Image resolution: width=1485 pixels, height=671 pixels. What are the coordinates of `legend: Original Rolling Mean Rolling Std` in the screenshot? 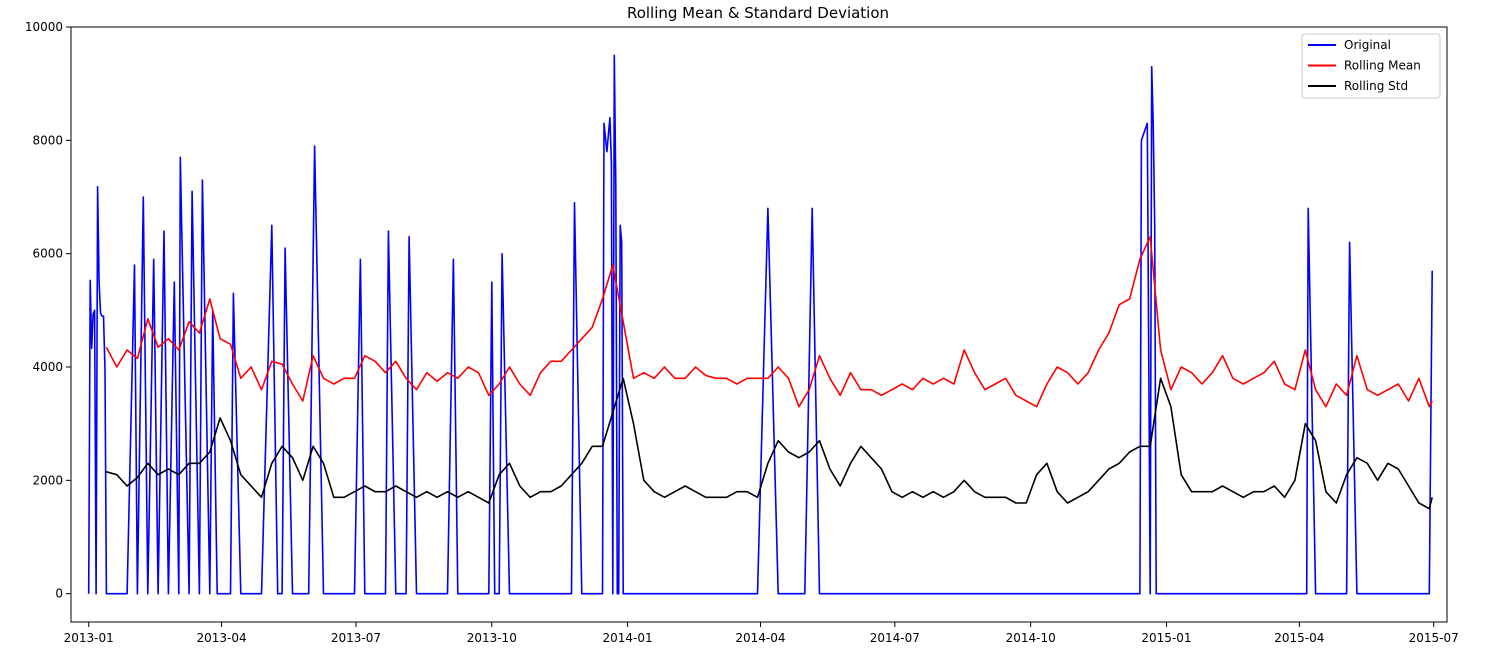 It's located at (1371, 66).